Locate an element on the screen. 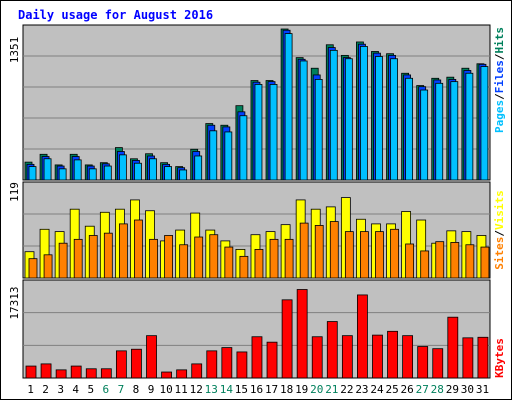  kbytes-ymax-label: 17313 is located at coordinates (14, 302).